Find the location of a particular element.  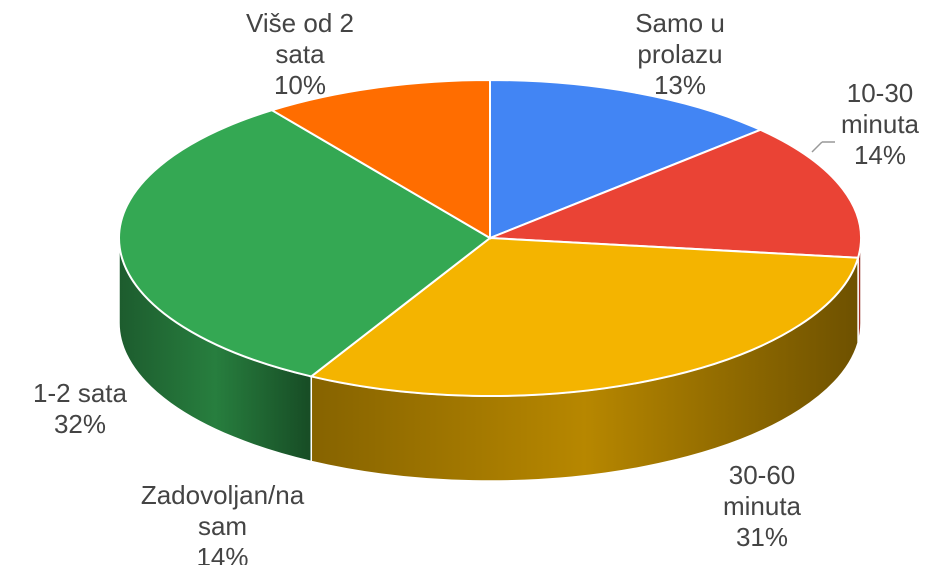

annotation-text: Zadovoljan/na sam is located at coordinates (222, 510).